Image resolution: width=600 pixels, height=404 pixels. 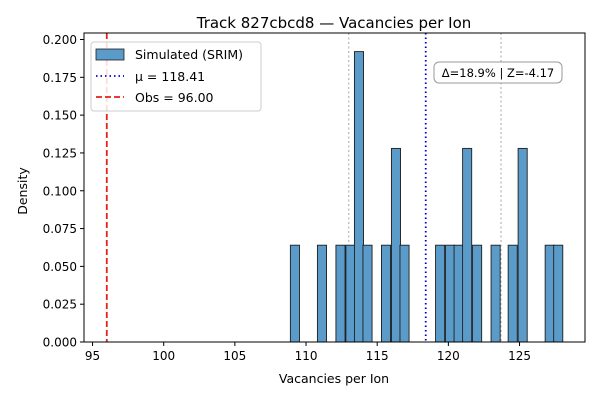 What do you see at coordinates (306, 356) in the screenshot?
I see `x-tick-label: 110` at bounding box center [306, 356].